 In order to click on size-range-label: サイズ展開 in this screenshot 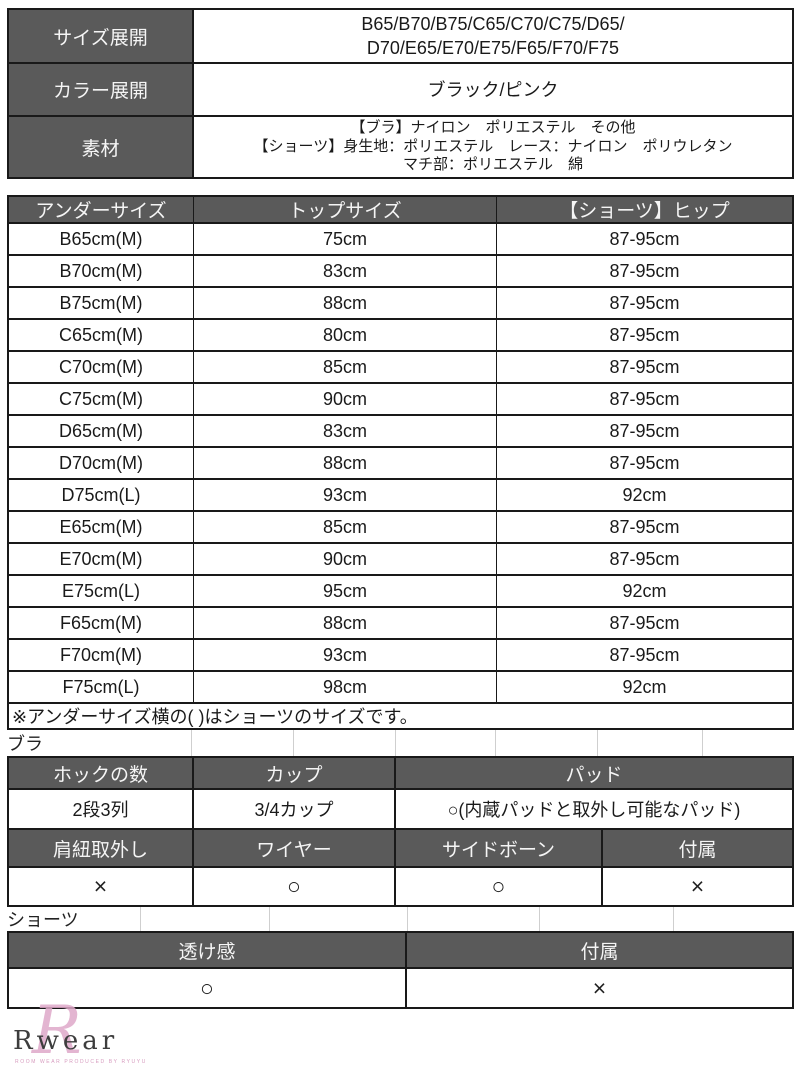, I will do `click(101, 36)`.